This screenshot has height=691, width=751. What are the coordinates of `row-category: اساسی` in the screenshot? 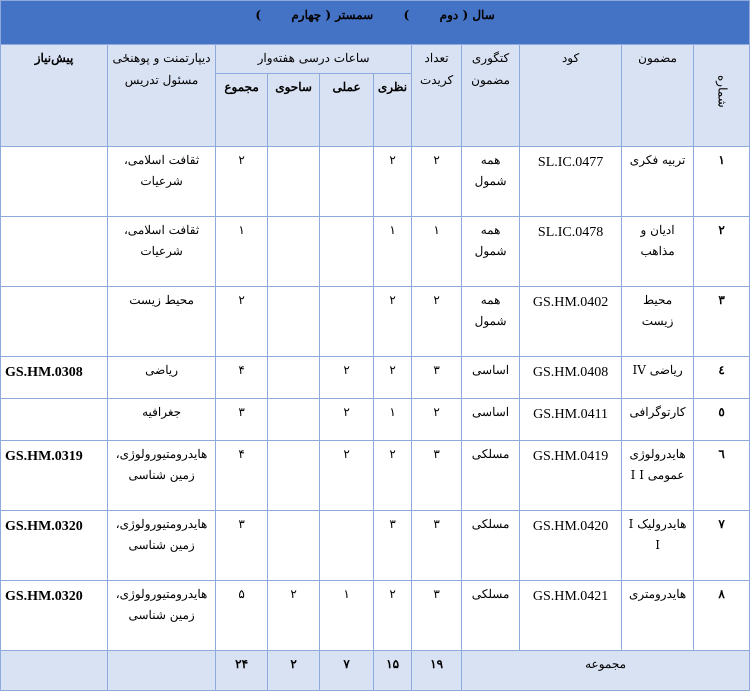 It's located at (491, 419).